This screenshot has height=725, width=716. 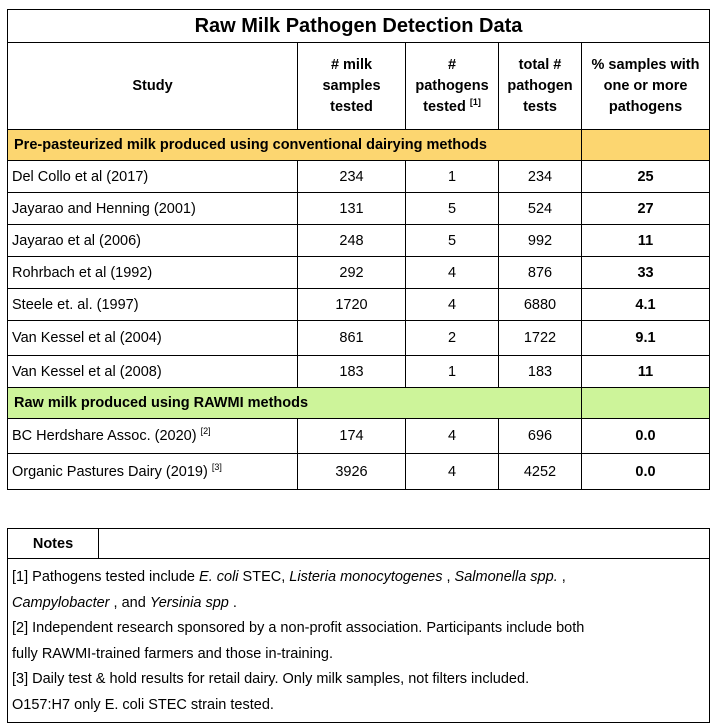 I want to click on header-pathogens: # pathogens tested [1], so click(x=452, y=86).